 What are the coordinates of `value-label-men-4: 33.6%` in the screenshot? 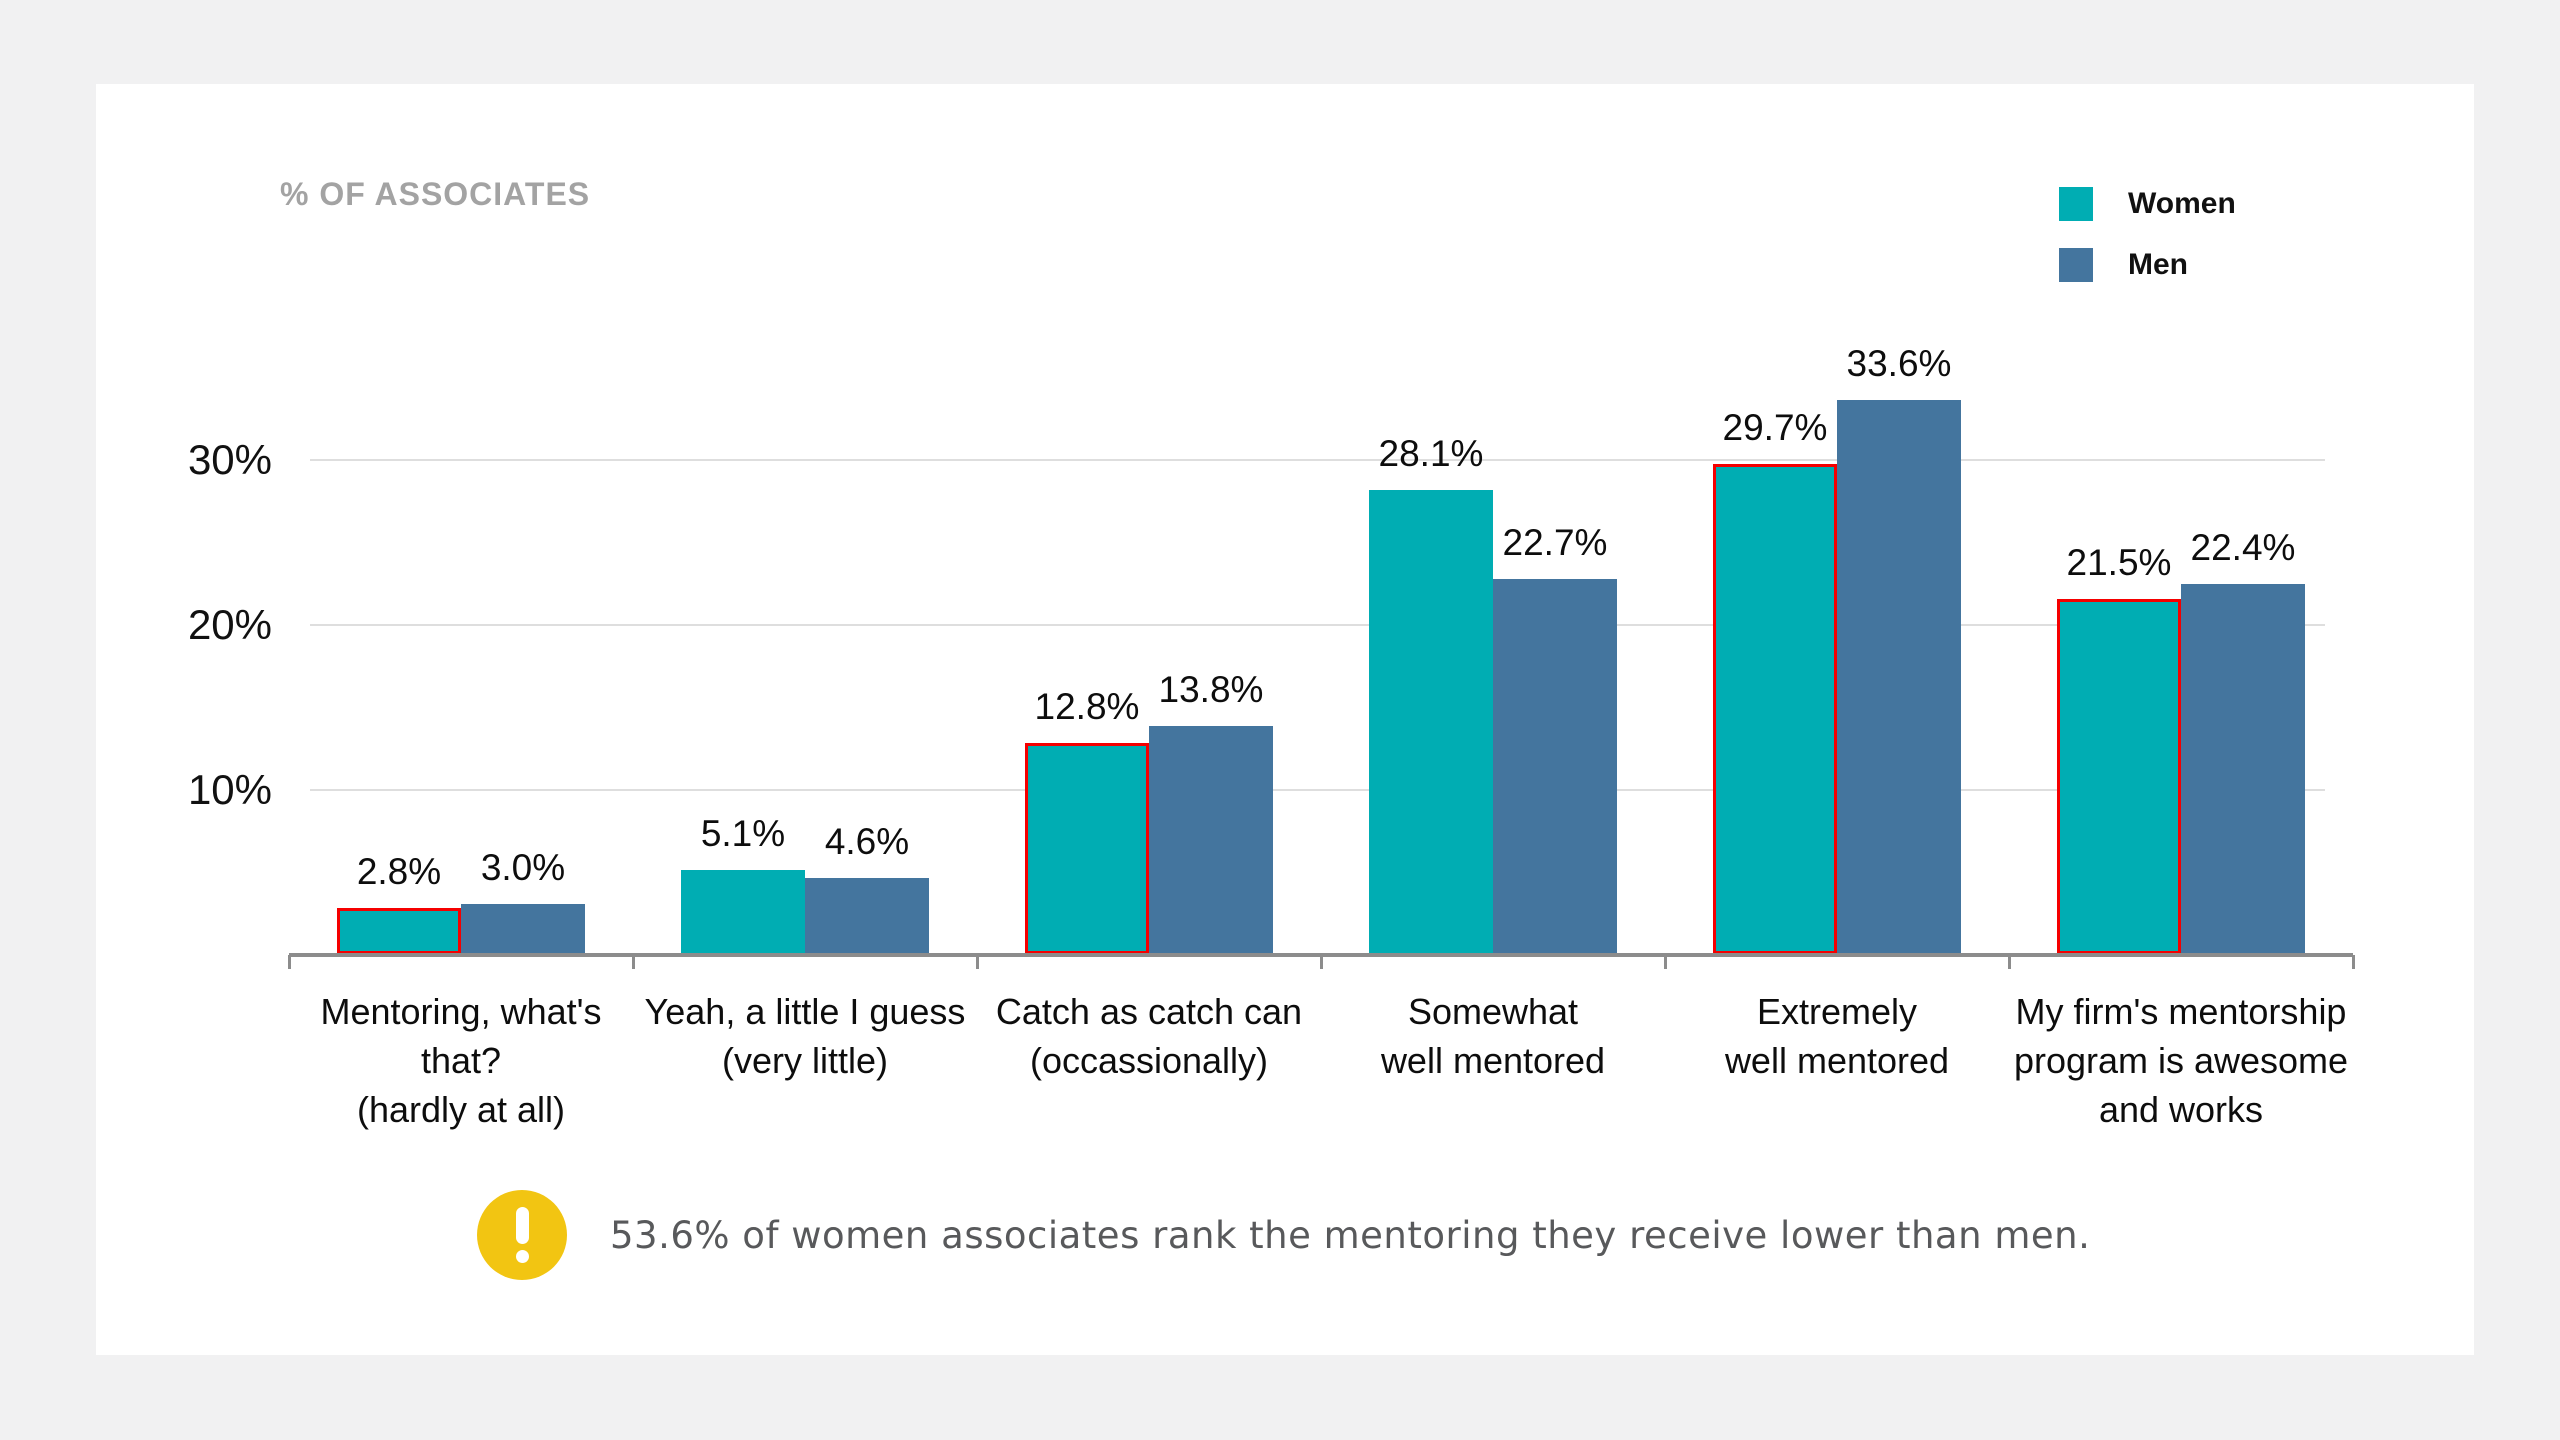 It's located at (1899, 363).